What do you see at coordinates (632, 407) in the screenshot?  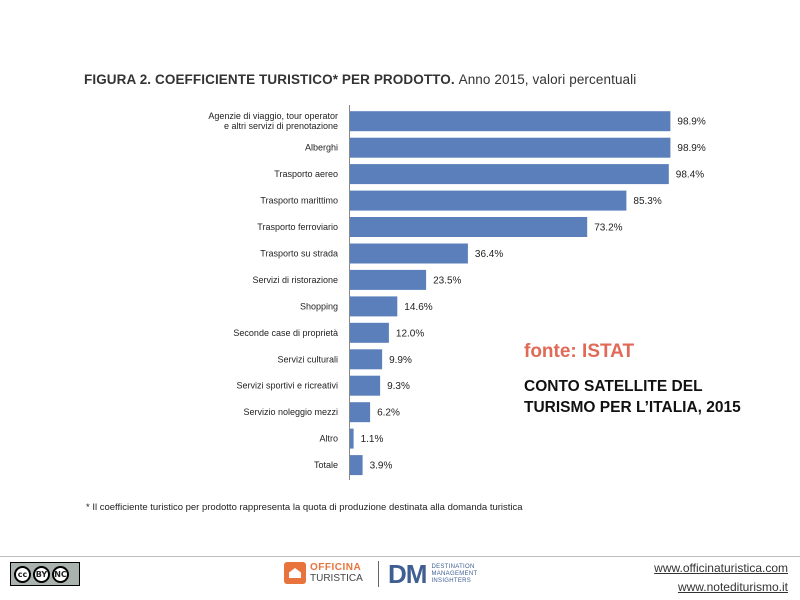 I see `source-line-2: TURISMO PER L’ITALIA, 2015` at bounding box center [632, 407].